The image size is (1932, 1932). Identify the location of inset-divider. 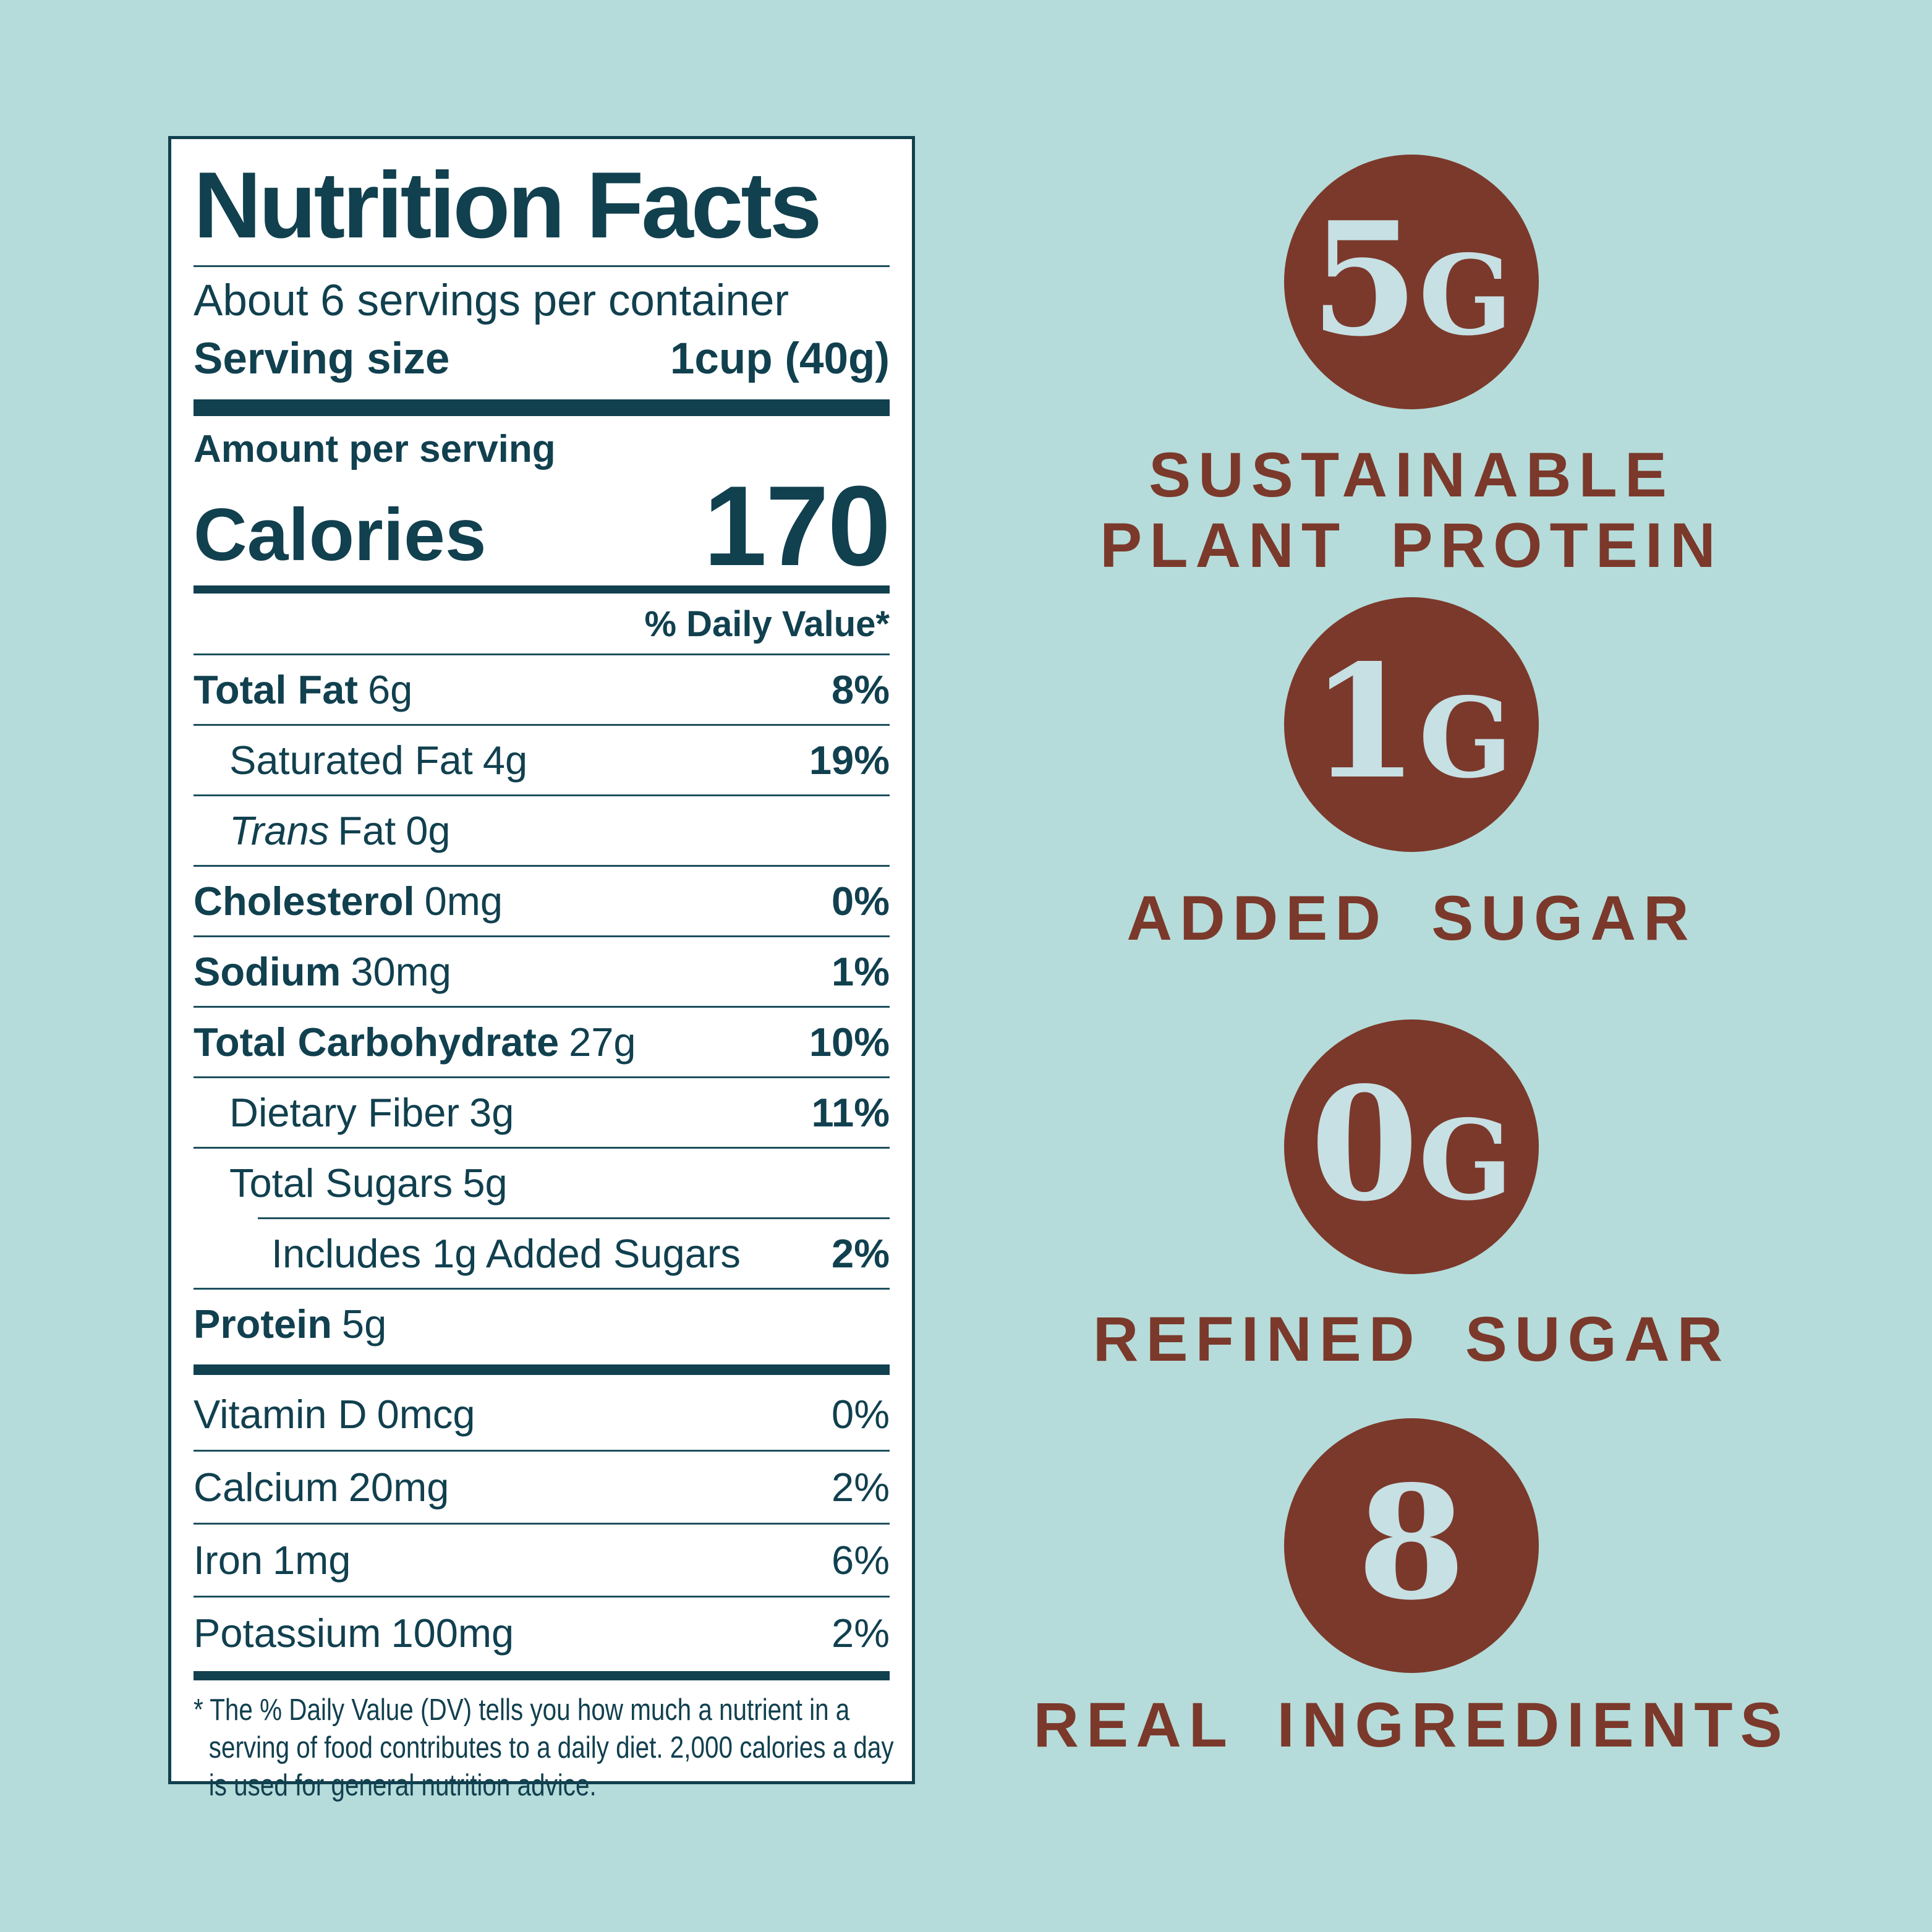
(574, 1218).